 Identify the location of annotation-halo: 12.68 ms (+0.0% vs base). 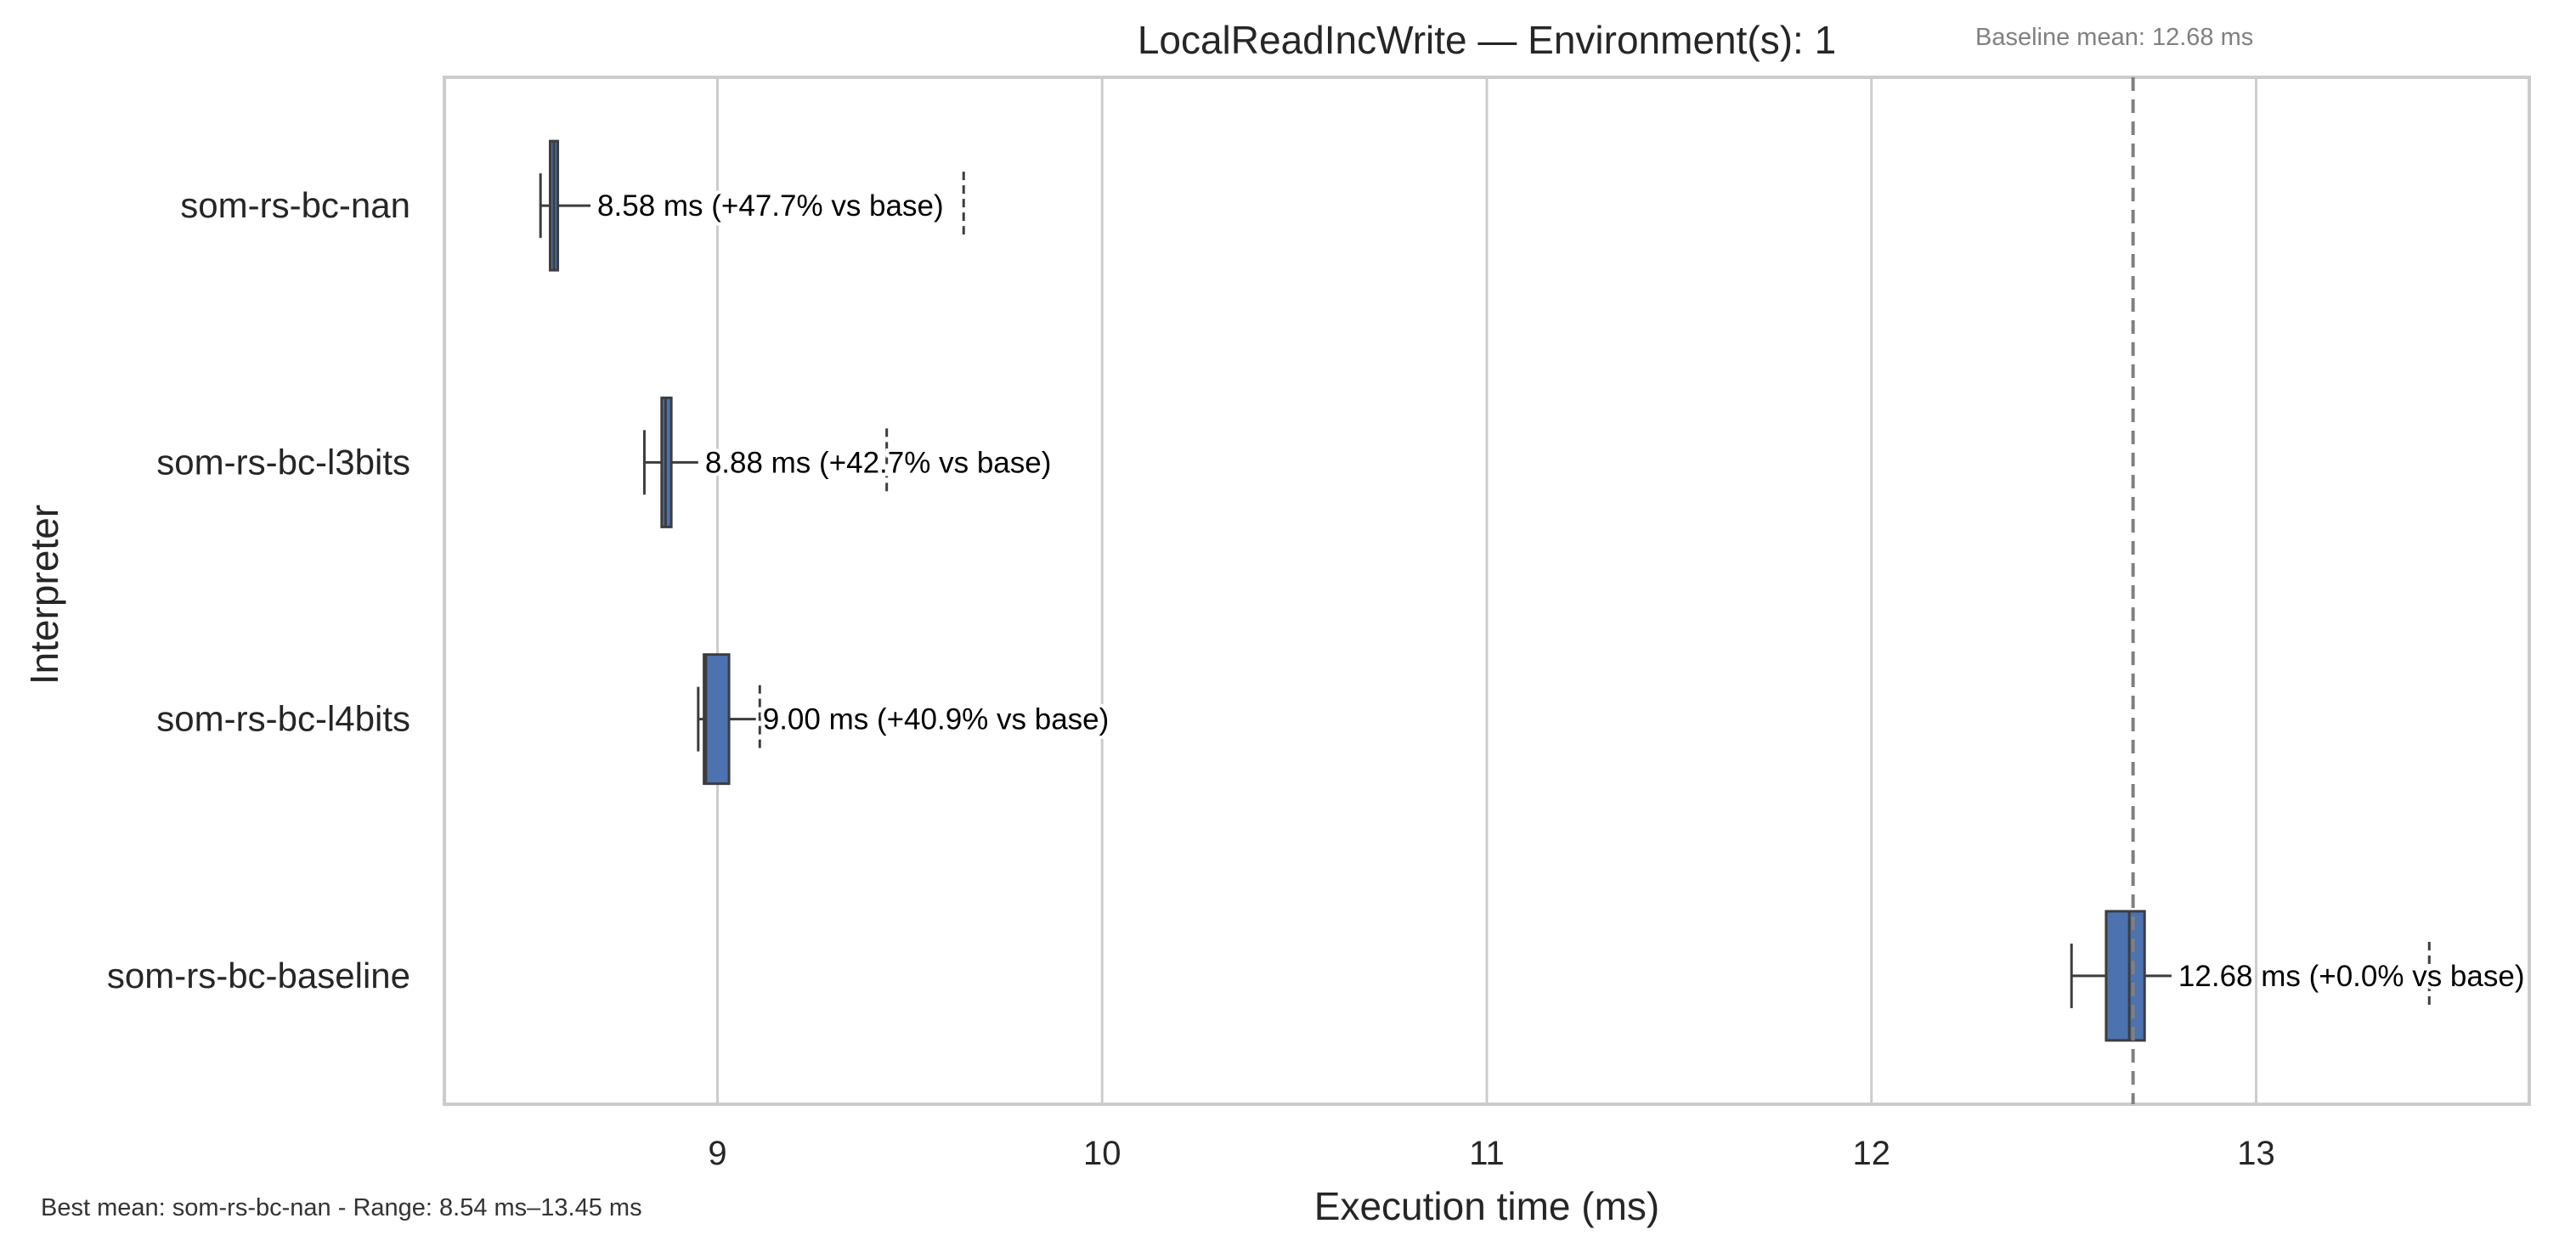
(2351, 976).